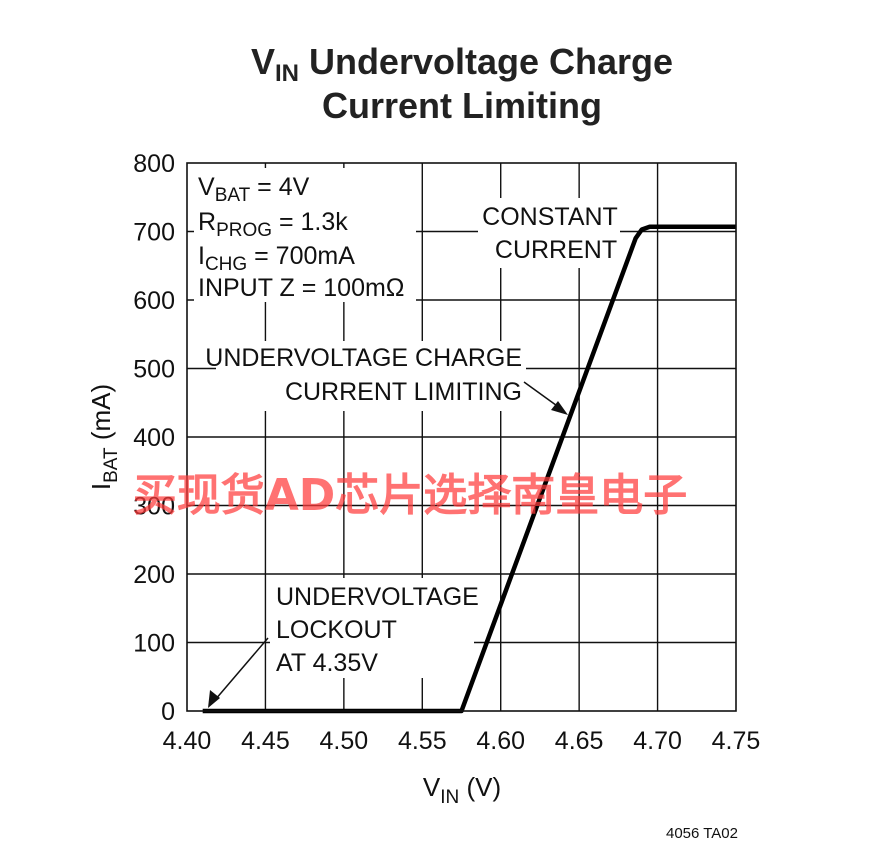 Image resolution: width=880 pixels, height=855 pixels. Describe the element at coordinates (154, 644) in the screenshot. I see `y-tick-label: 100` at that location.